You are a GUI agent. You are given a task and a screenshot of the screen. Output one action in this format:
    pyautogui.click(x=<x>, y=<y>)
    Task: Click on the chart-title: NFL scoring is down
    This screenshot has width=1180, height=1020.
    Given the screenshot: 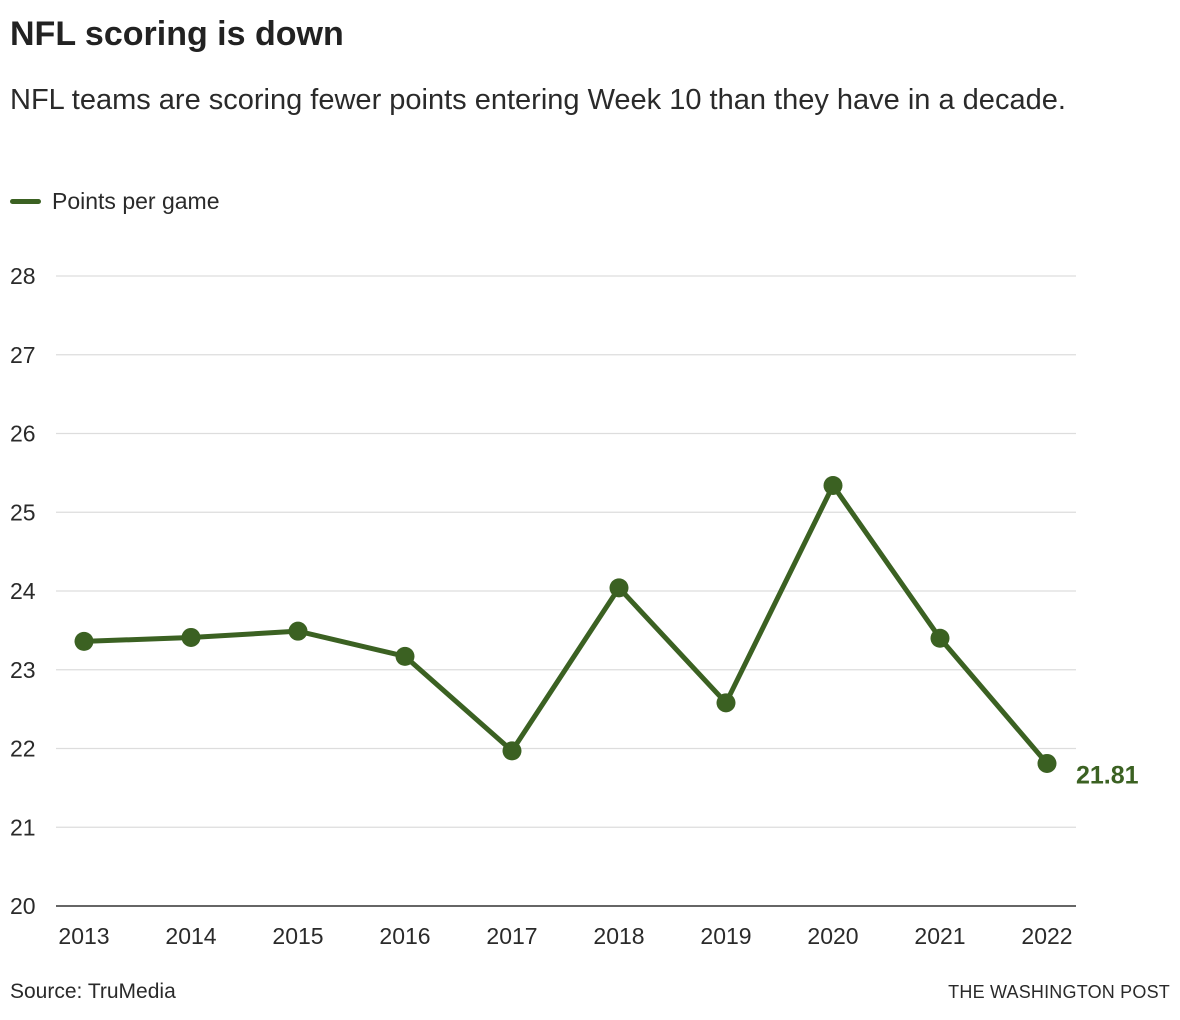 What is the action you would take?
    pyautogui.click(x=177, y=34)
    